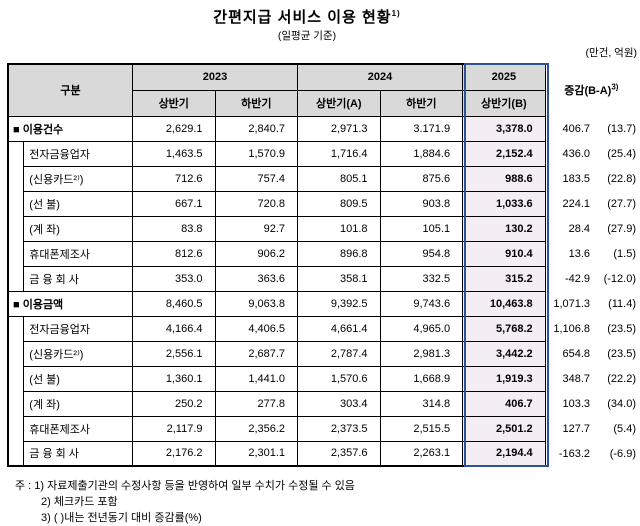  What do you see at coordinates (421, 328) in the screenshot?
I see `cell-value: 4,965.0` at bounding box center [421, 328].